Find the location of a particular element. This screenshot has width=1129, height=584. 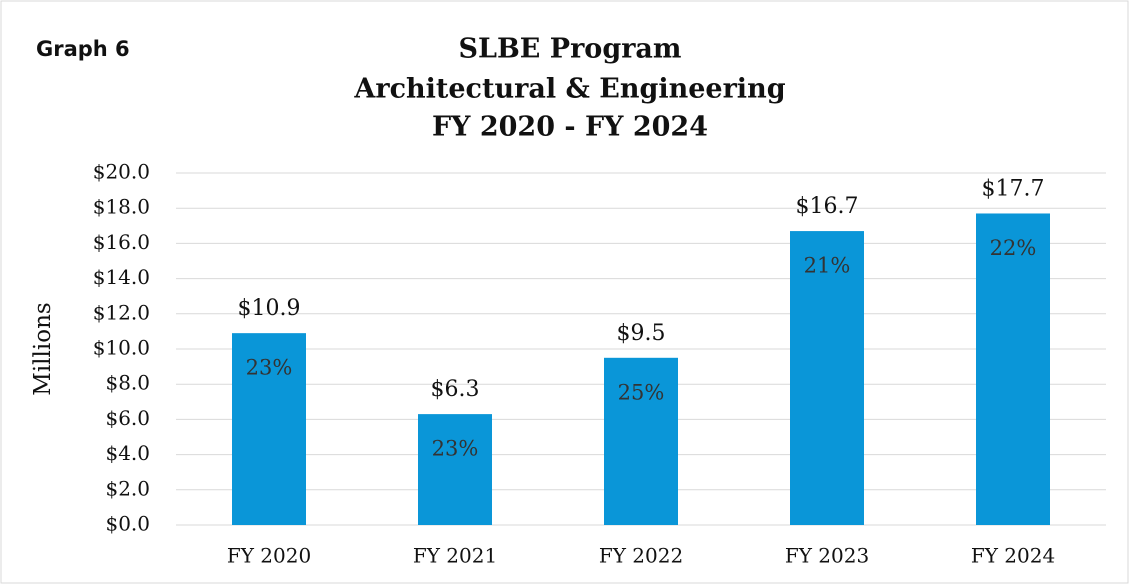

value-label: $9.5 is located at coordinates (641, 333).